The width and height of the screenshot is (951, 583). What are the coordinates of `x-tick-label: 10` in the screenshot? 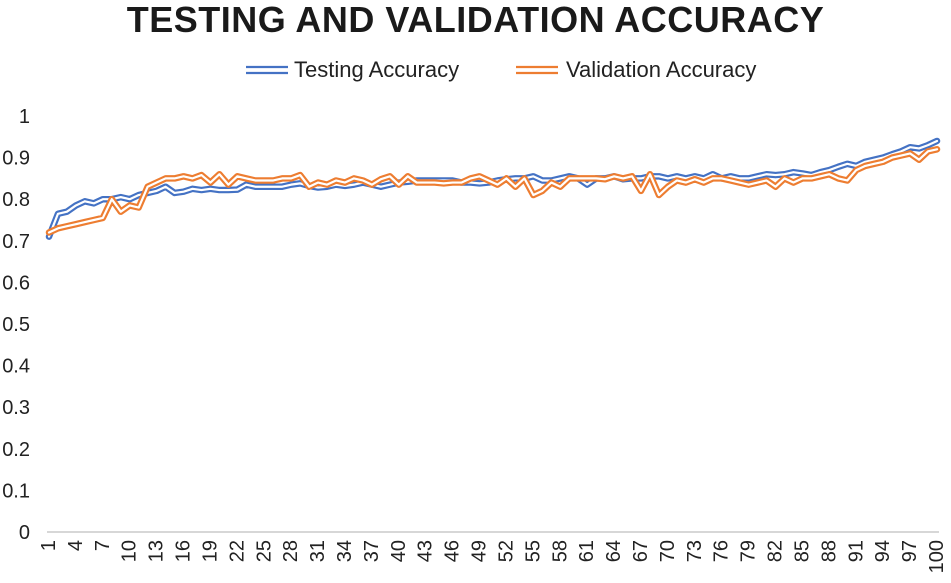 It's located at (130, 551).